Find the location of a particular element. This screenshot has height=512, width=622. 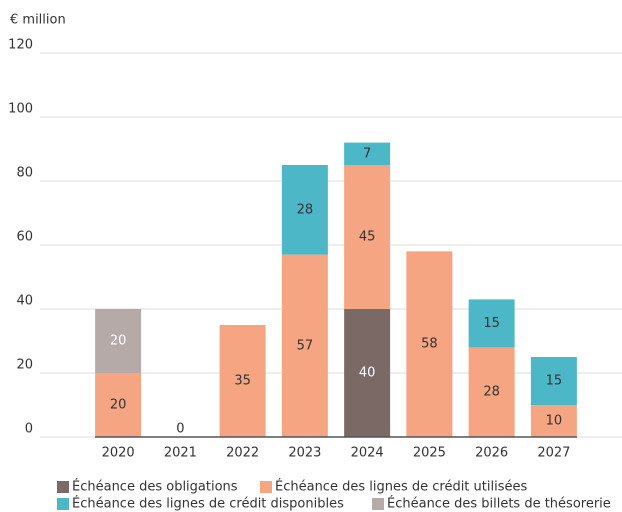

x-tick-label: 2022 is located at coordinates (242, 453).